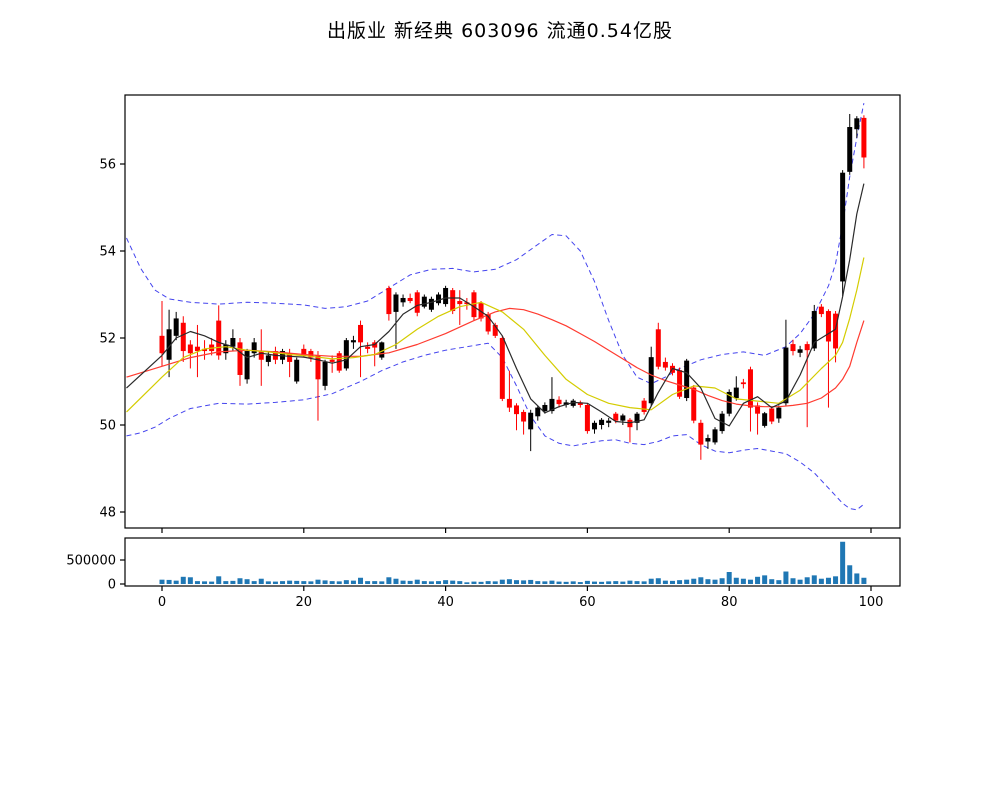 Image resolution: width=1000 pixels, height=800 pixels. I want to click on x-tick-label: 0, so click(162, 602).